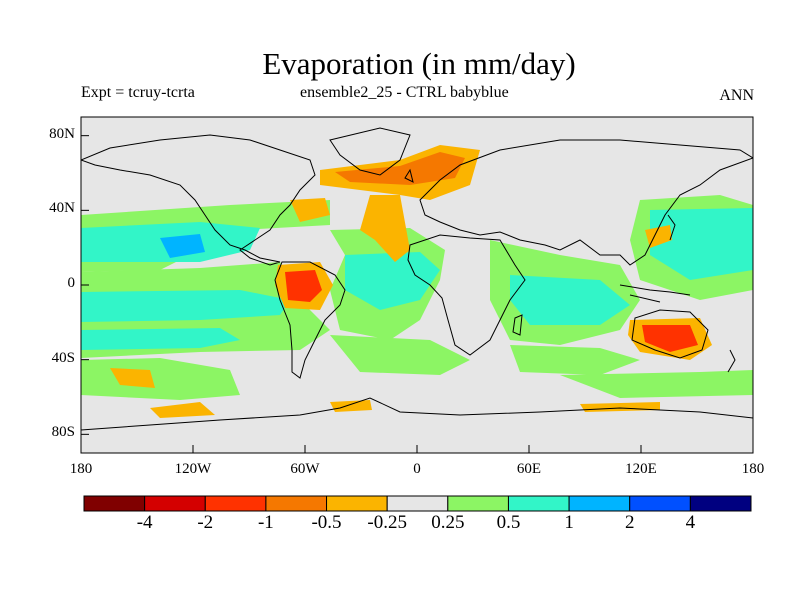 The image size is (800, 600). I want to click on colorbar-label: 2, so click(629, 522).